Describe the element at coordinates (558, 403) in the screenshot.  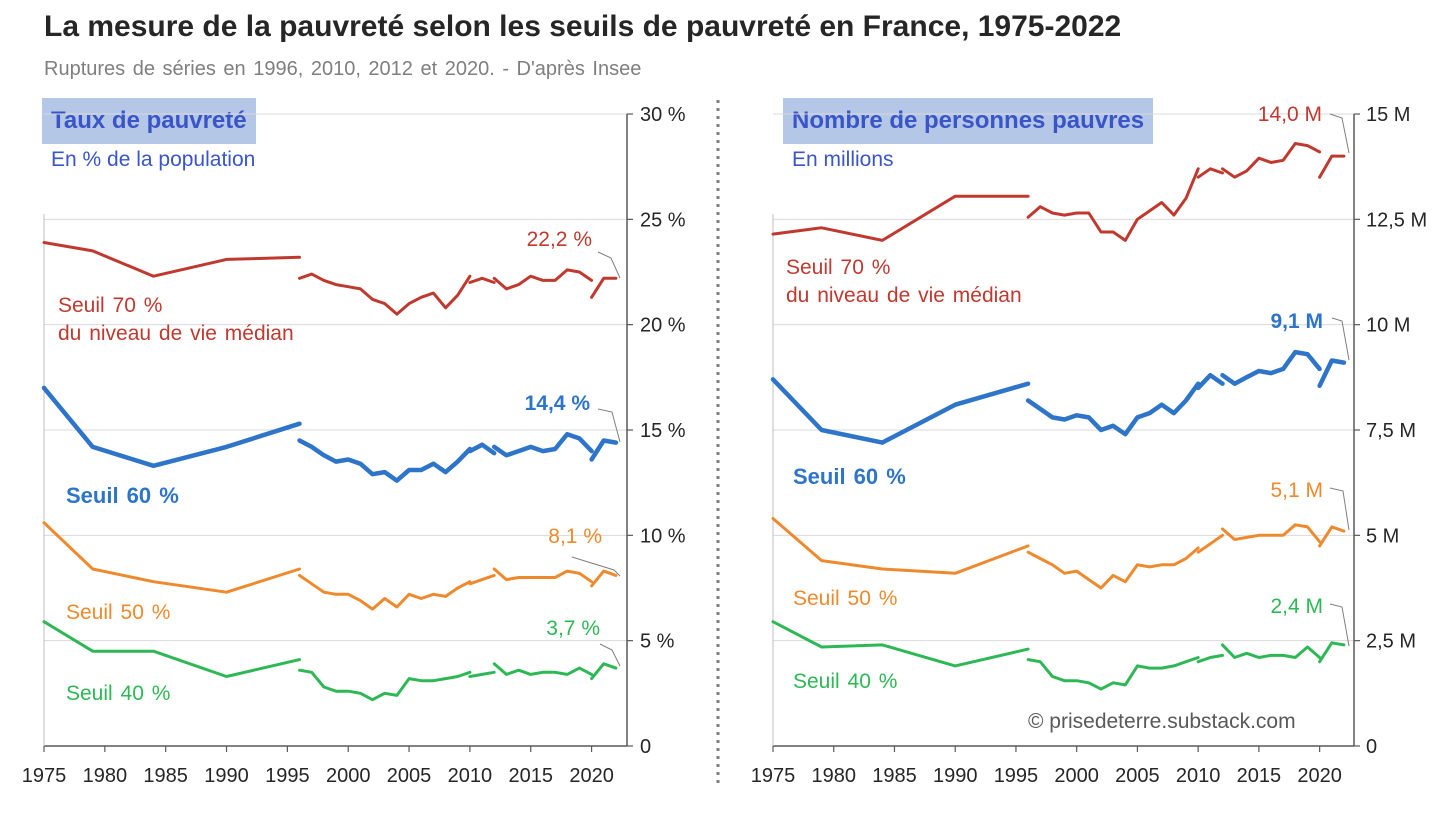
I see `end-value-label-s60: 14,4 %` at that location.